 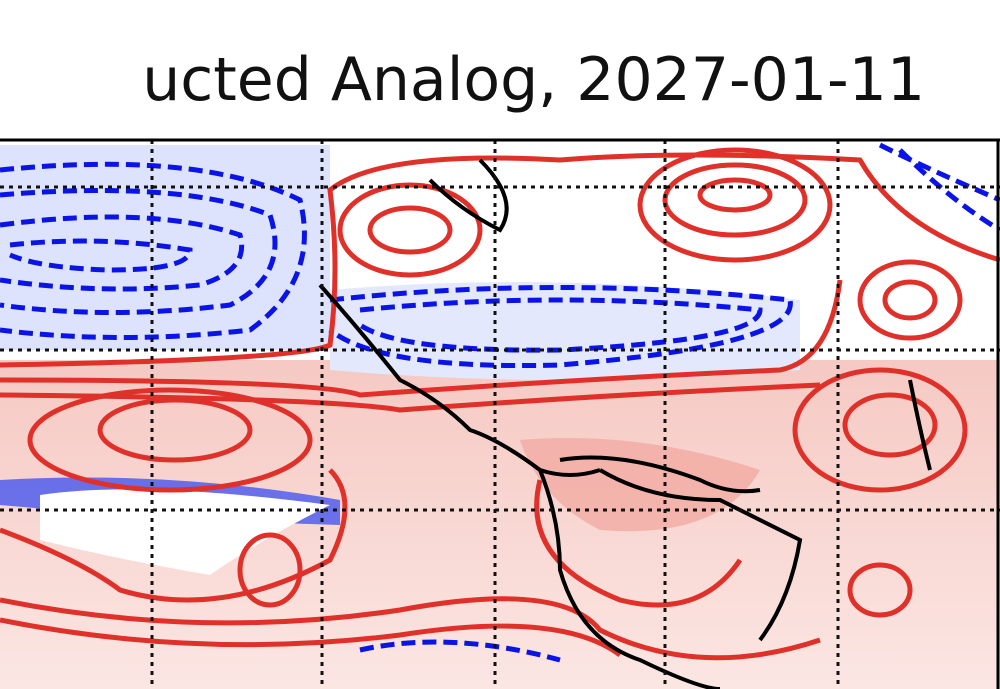 What do you see at coordinates (640, 485) in the screenshot?
I see `warm-core` at bounding box center [640, 485].